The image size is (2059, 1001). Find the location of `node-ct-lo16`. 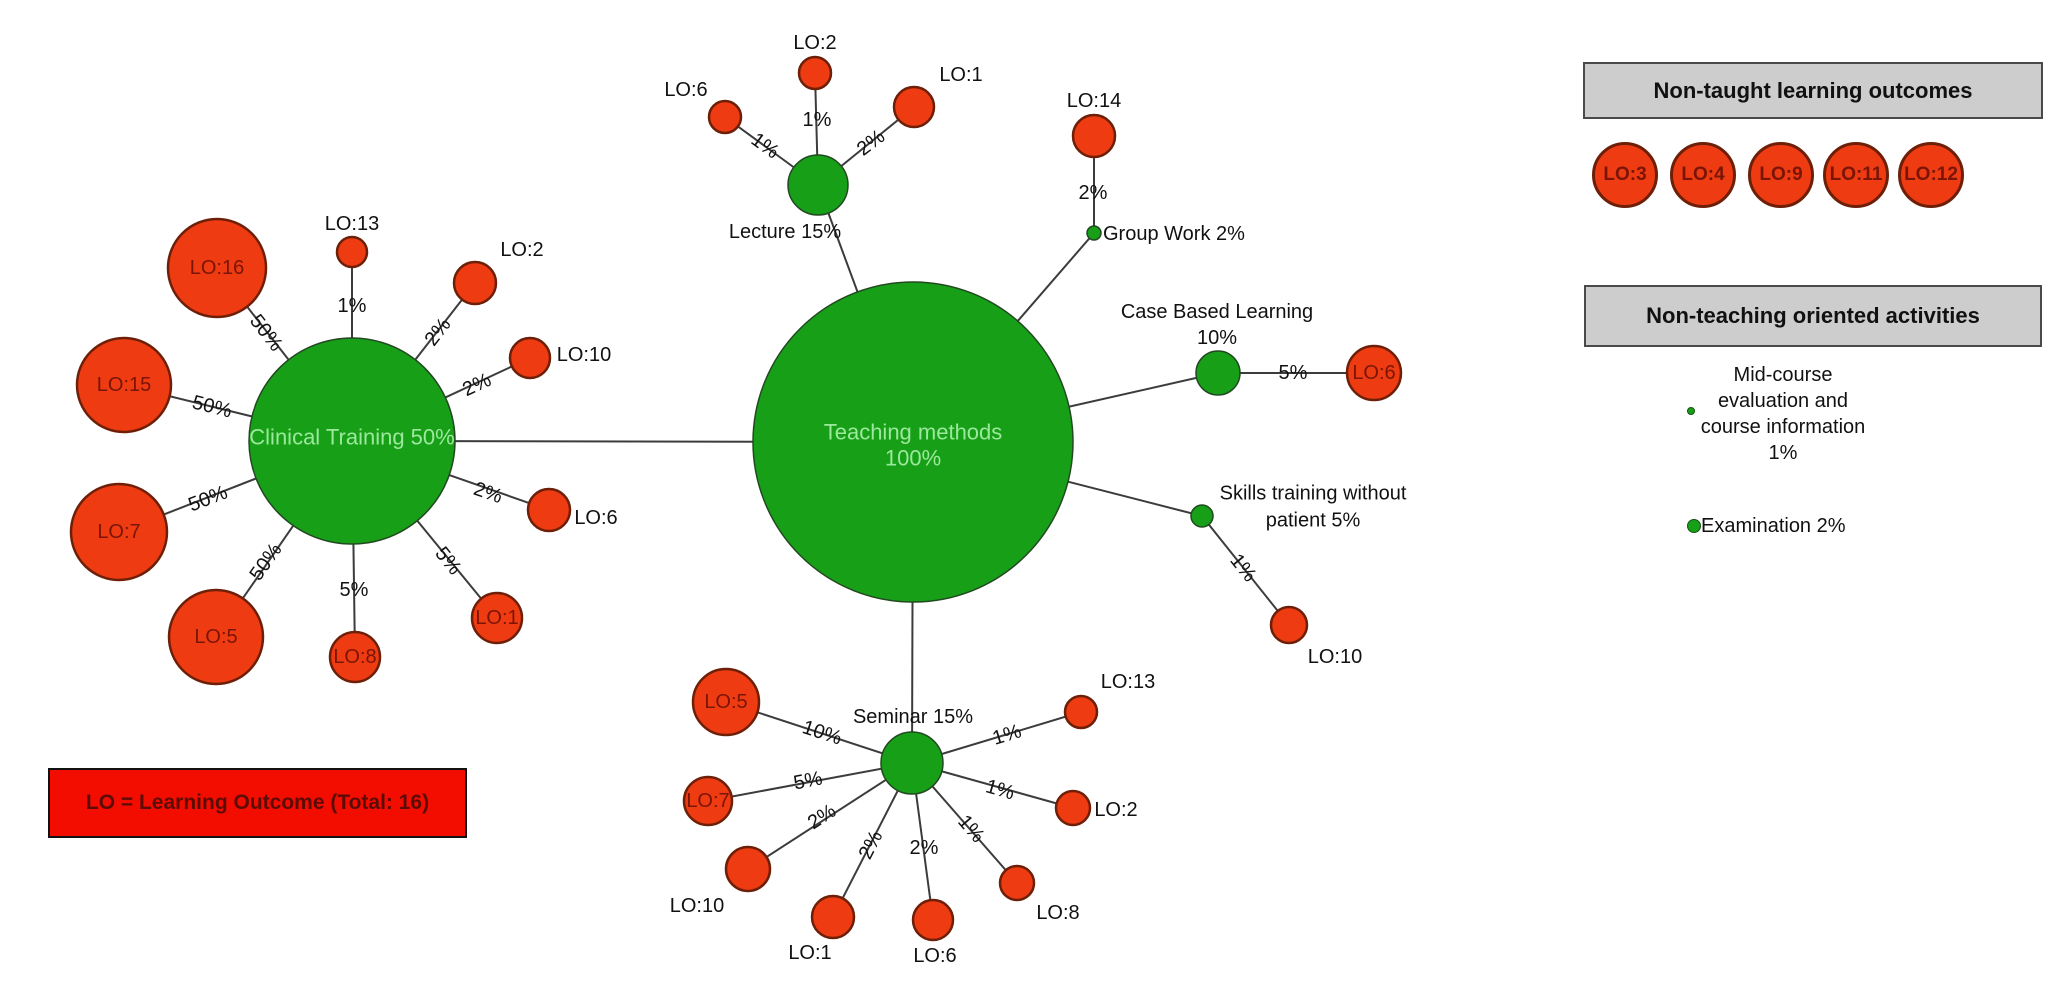

node-ct-lo16 is located at coordinates (217, 268).